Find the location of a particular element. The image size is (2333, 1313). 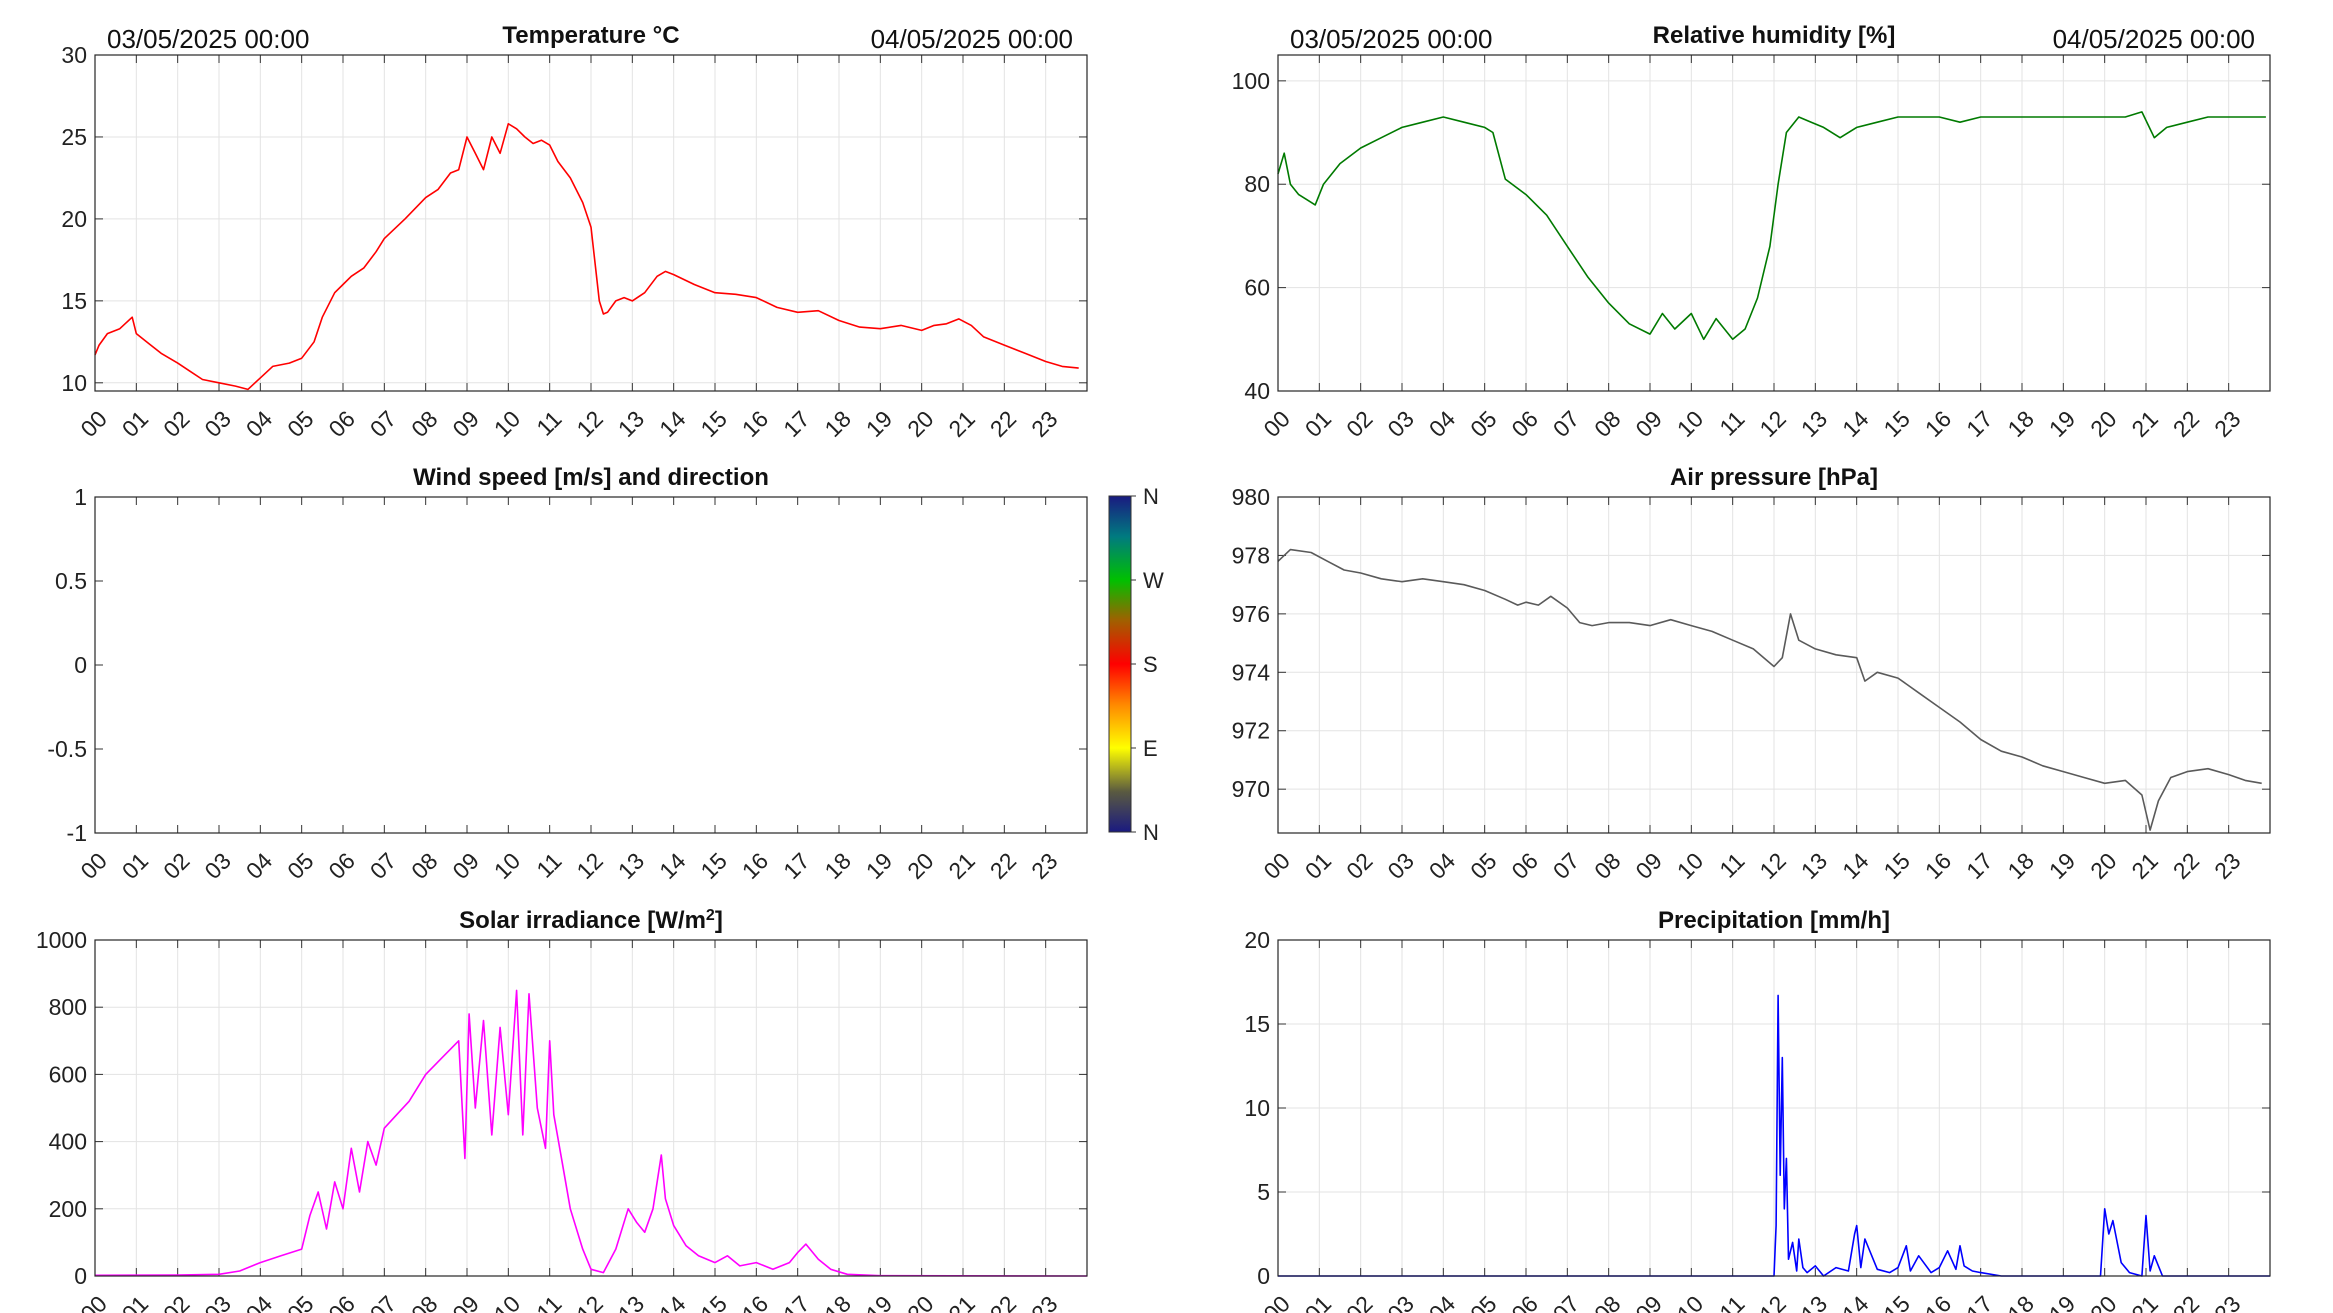

x-tick-label: 18 is located at coordinates (2020, 866).